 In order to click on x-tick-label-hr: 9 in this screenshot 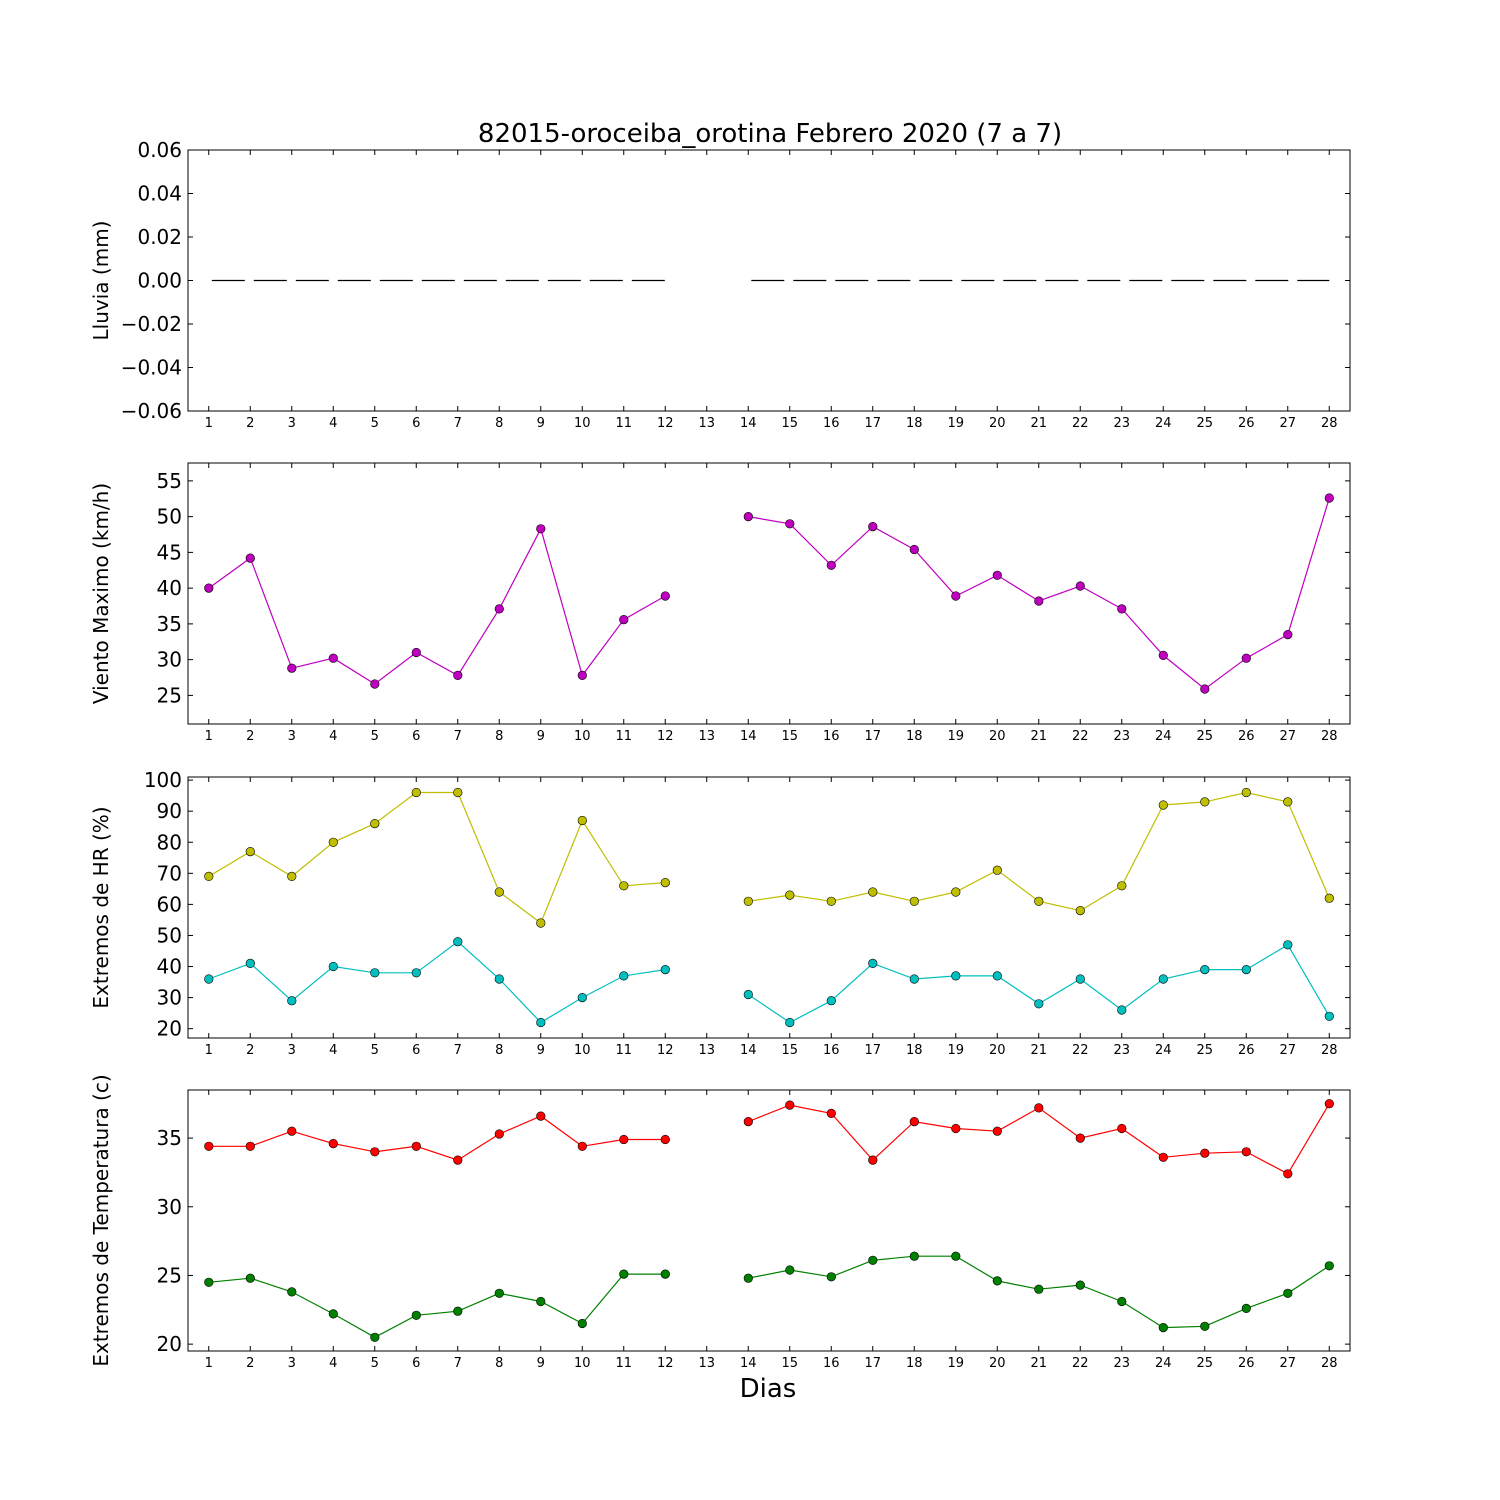, I will do `click(541, 1050)`.